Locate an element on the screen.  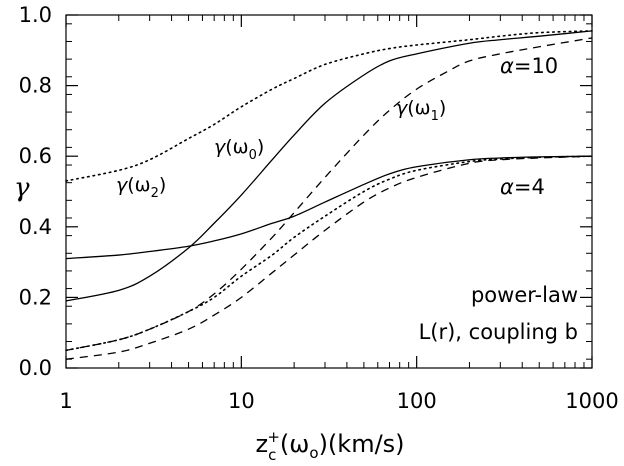
y-tick-label: 0.2 is located at coordinates (35, 297).